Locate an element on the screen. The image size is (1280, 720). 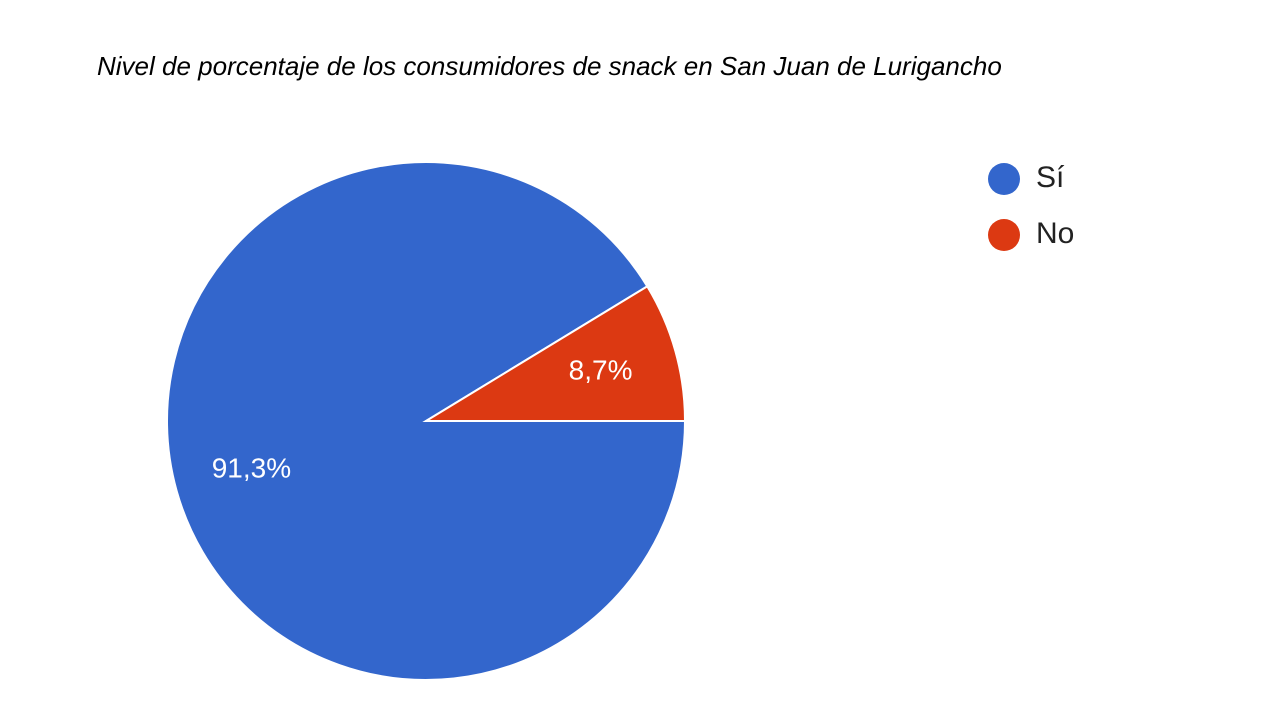
pie-slice is located at coordinates (554, 353).